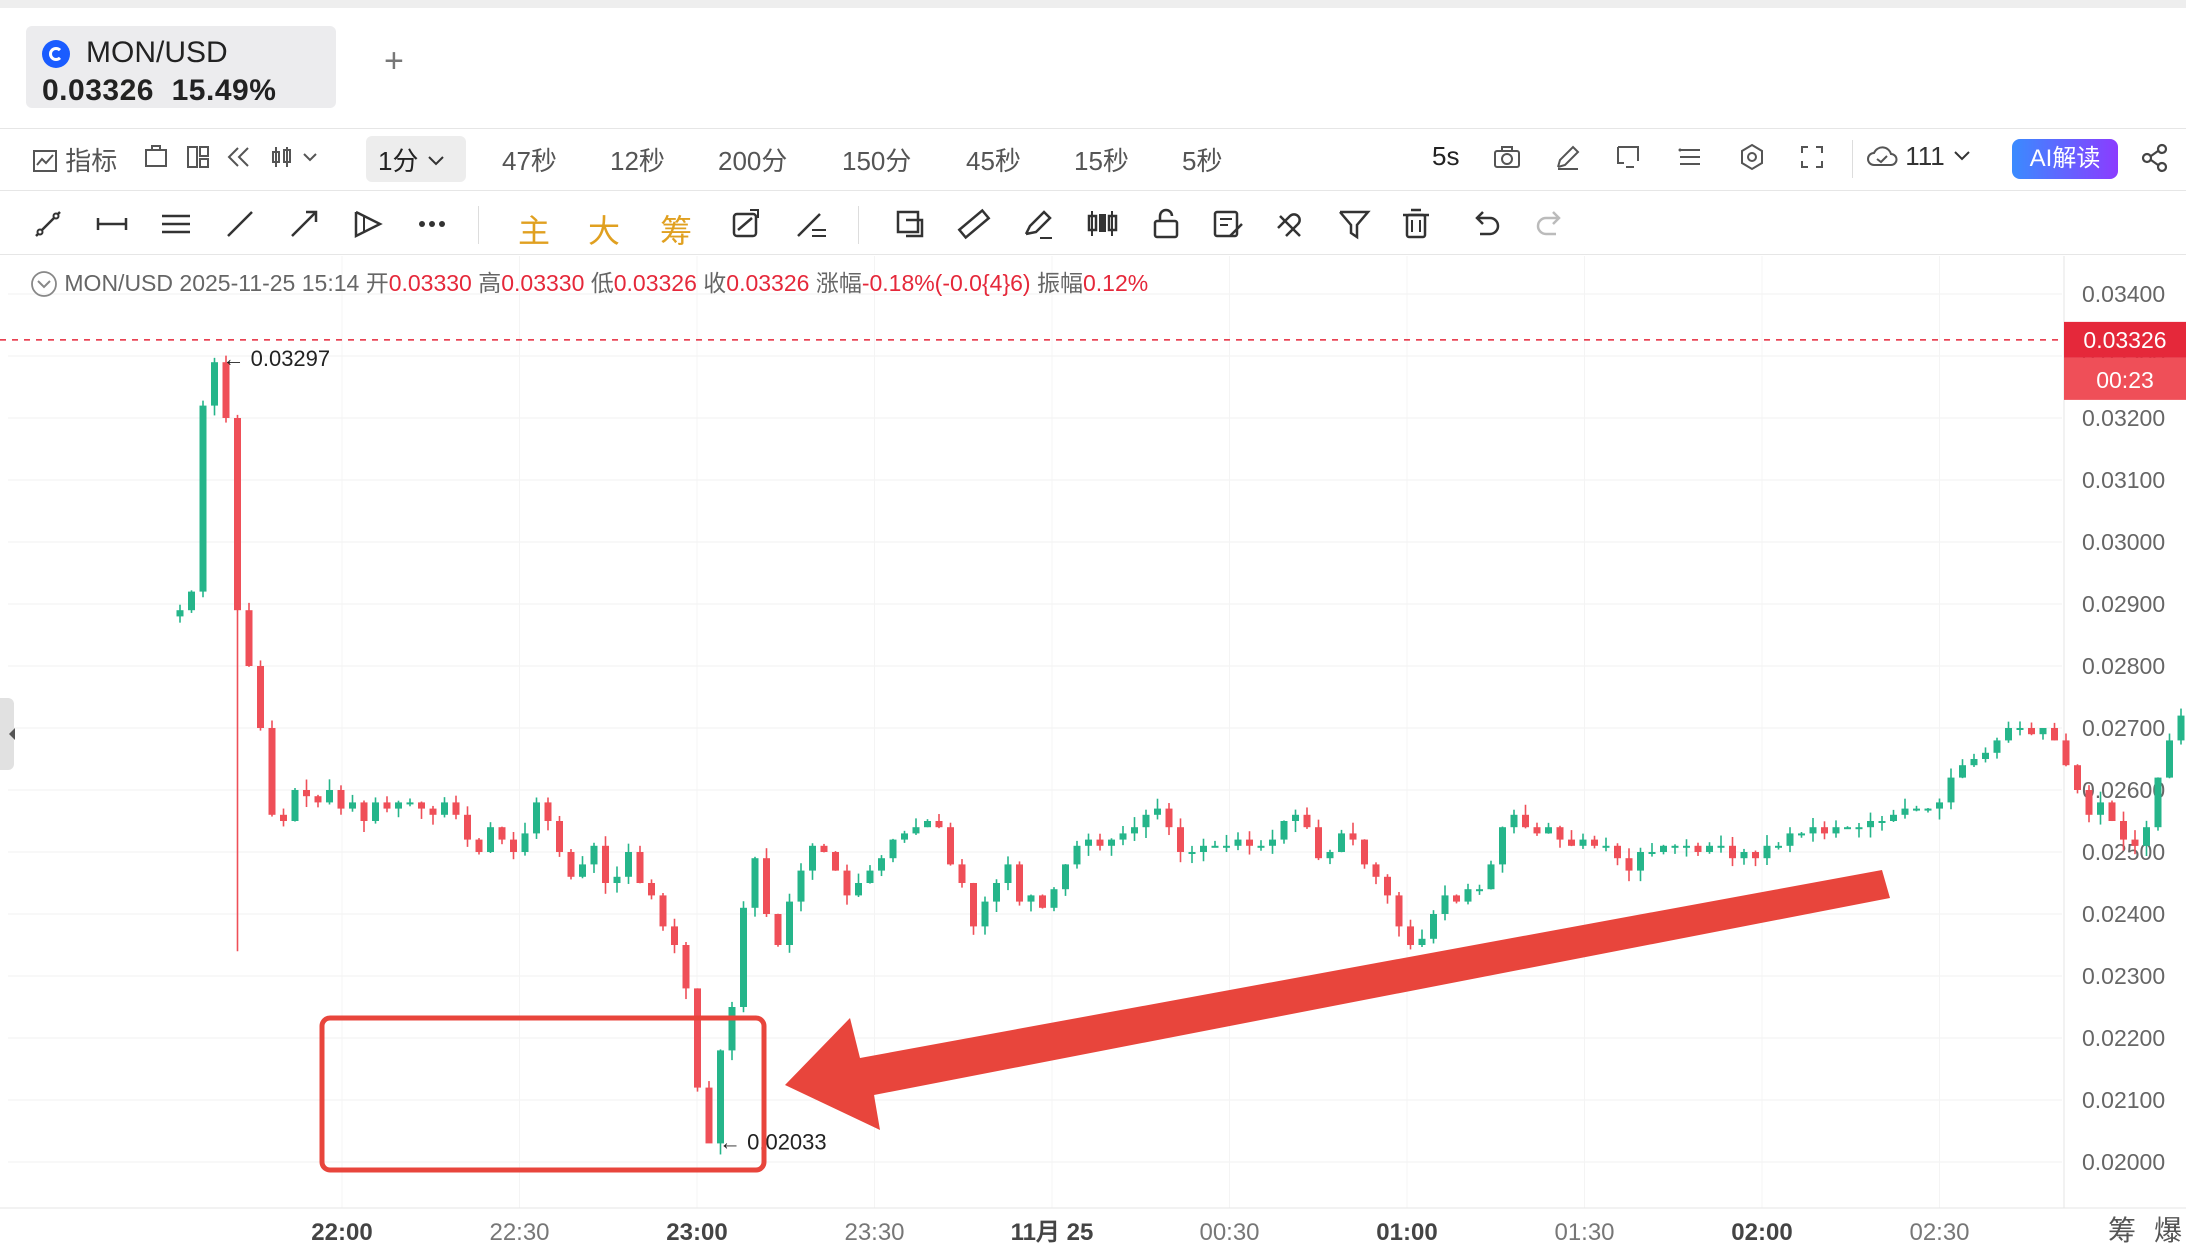  I want to click on layout-icon, so click(198, 160).